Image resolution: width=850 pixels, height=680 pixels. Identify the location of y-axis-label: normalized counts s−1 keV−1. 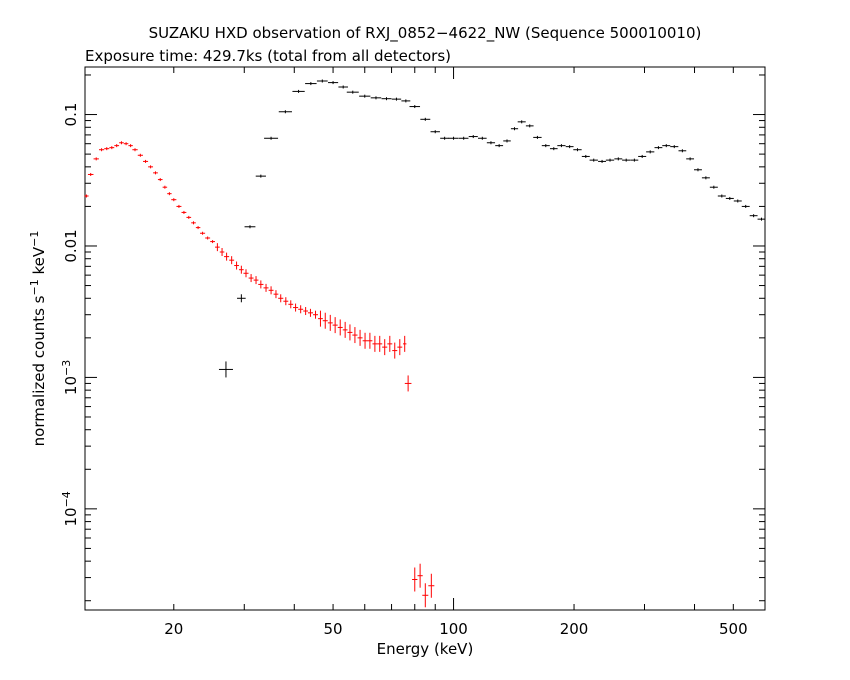
(38, 339).